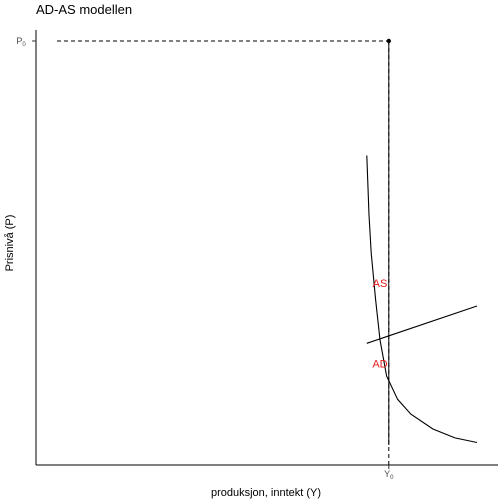 The width and height of the screenshot is (504, 504). Describe the element at coordinates (84, 9) in the screenshot. I see `chart-title: AD-AS modellen` at that location.